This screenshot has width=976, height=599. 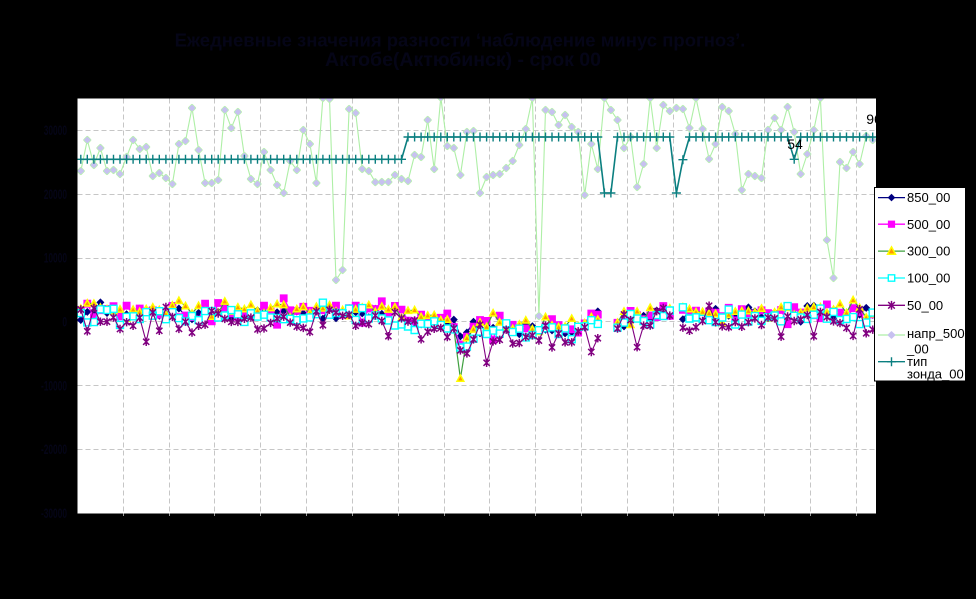 What do you see at coordinates (874, 119) in the screenshot?
I see `svg-text: 96` at bounding box center [874, 119].